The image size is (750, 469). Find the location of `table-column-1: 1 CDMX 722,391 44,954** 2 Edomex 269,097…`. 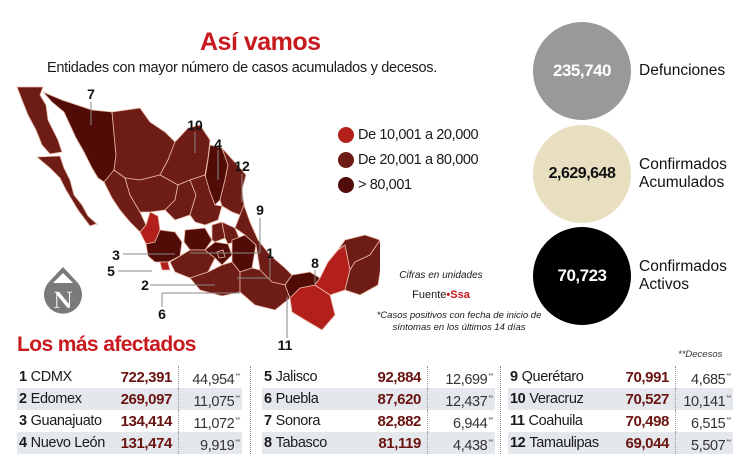

table-column-1: 1 CDMX 722,391 44,954** 2 Edomex 269,097… is located at coordinates (129, 410).